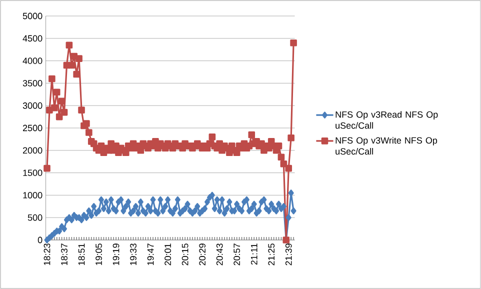 The height and width of the screenshot is (289, 481). I want to click on x-tick-label: 19:47, so click(150, 255).